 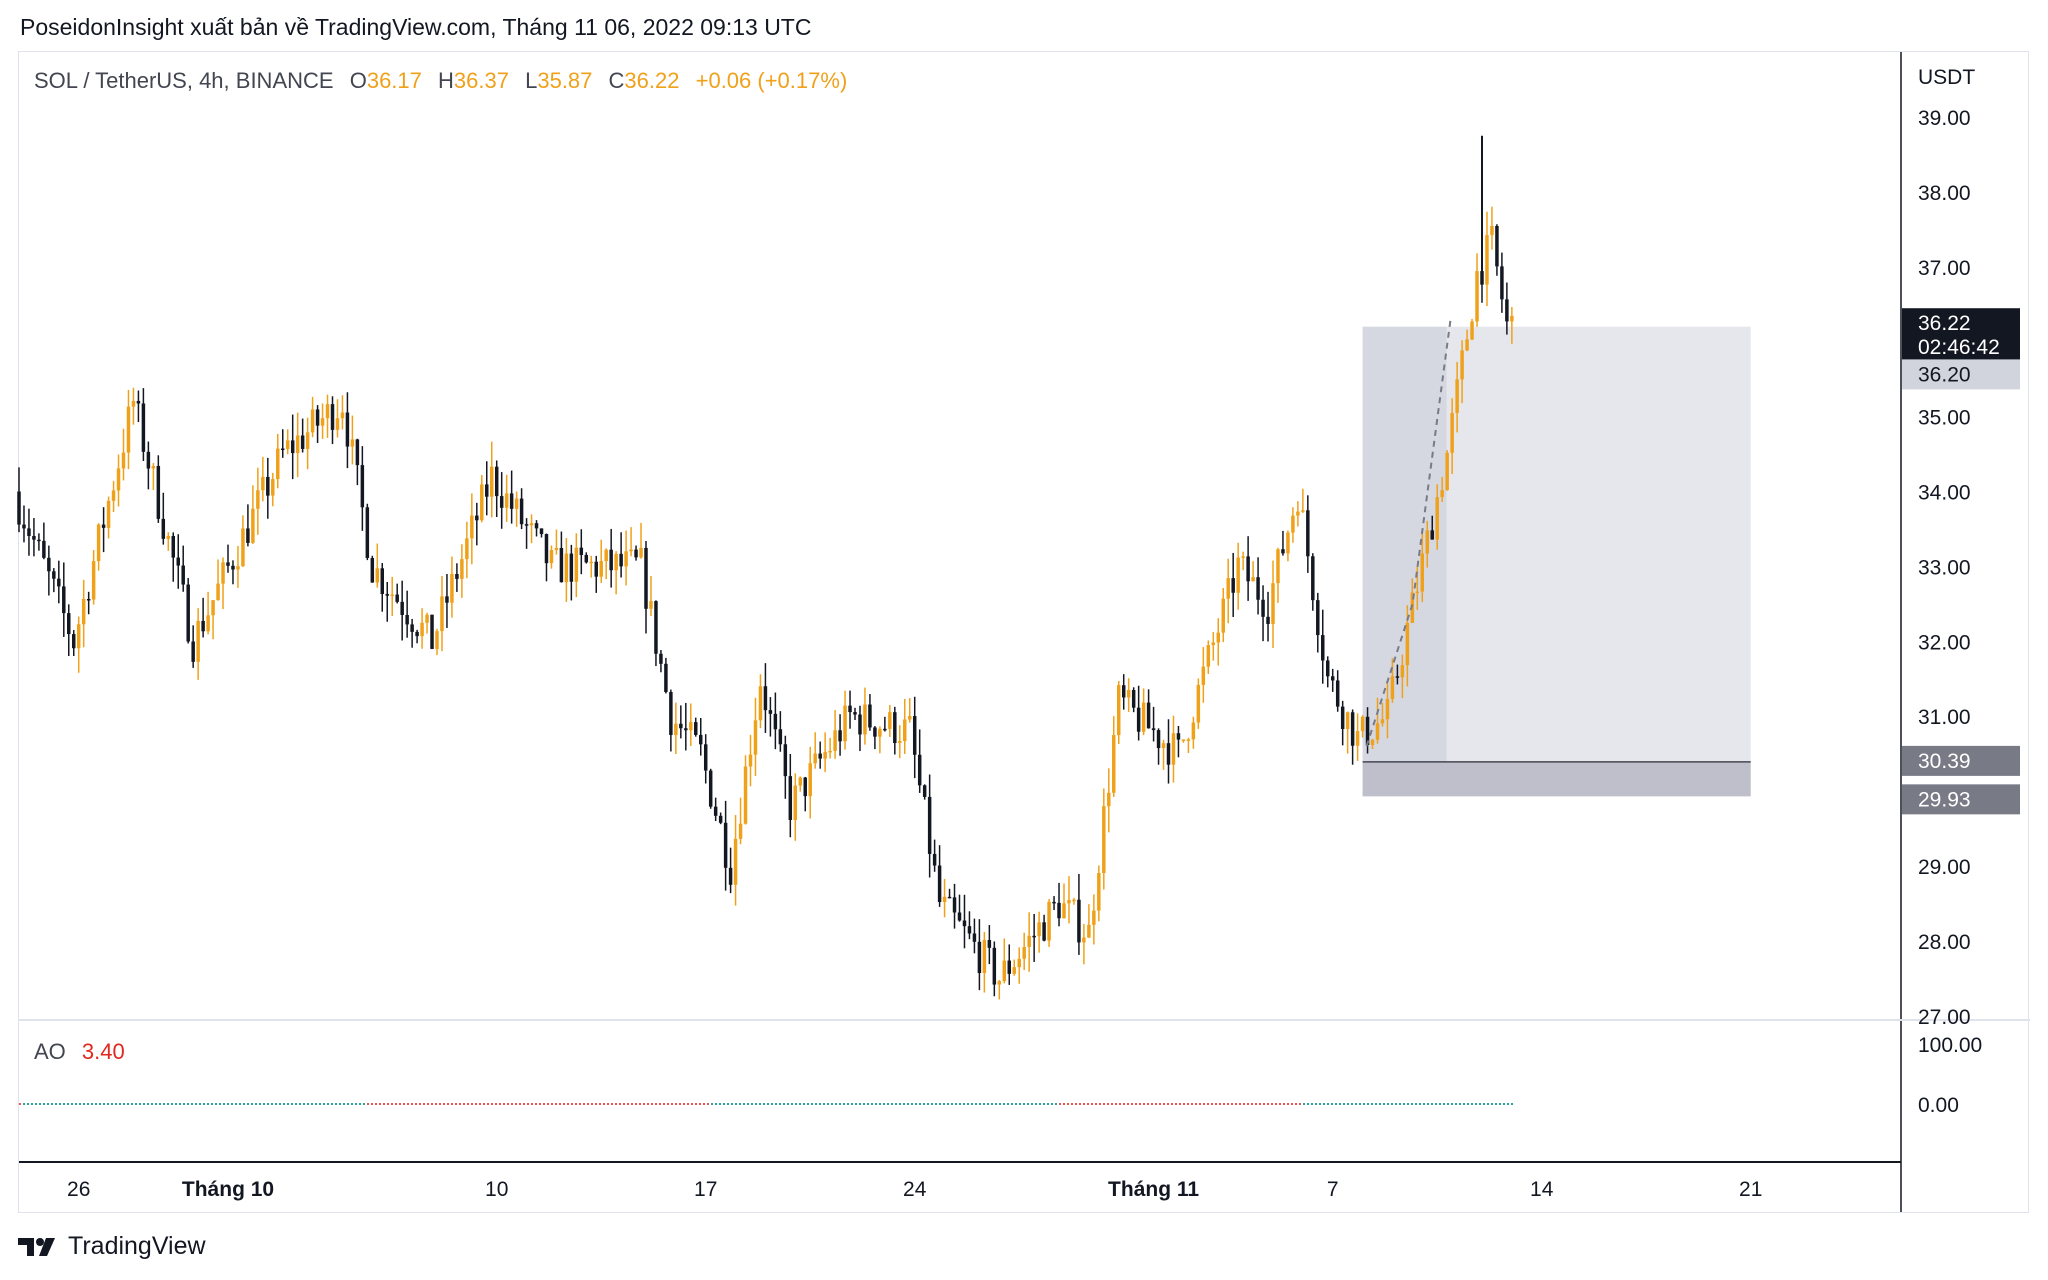 What do you see at coordinates (565, 80) in the screenshot?
I see `low-value: 35.87` at bounding box center [565, 80].